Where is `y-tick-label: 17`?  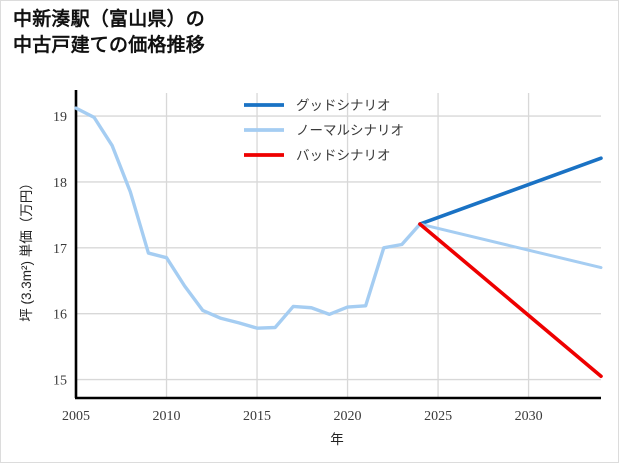 y-tick-label: 17 is located at coordinates (60, 249).